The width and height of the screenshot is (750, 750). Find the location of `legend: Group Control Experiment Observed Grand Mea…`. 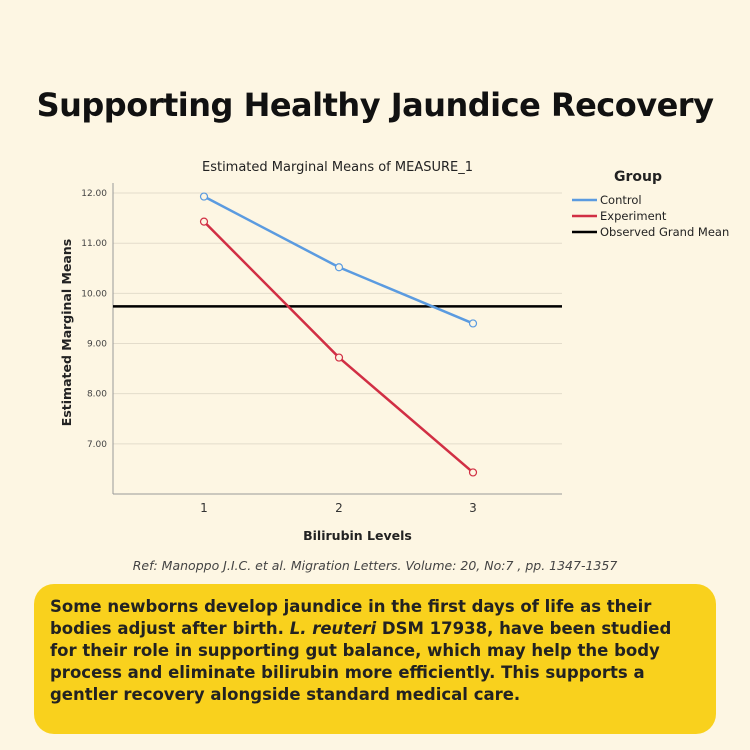

legend: Group Control Experiment Observed Grand Mea… is located at coordinates (650, 204).